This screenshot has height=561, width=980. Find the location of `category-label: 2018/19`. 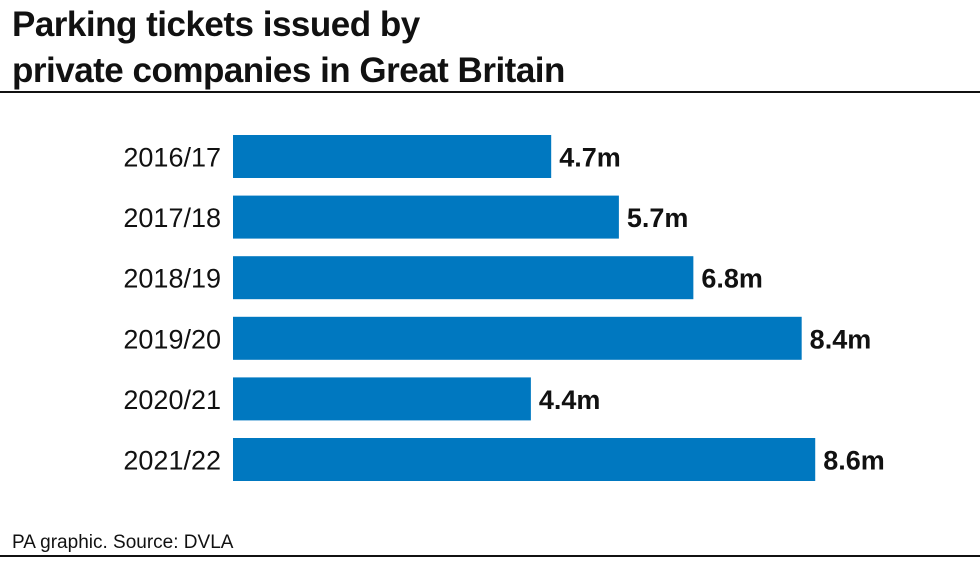

category-label: 2018/19 is located at coordinates (172, 279).